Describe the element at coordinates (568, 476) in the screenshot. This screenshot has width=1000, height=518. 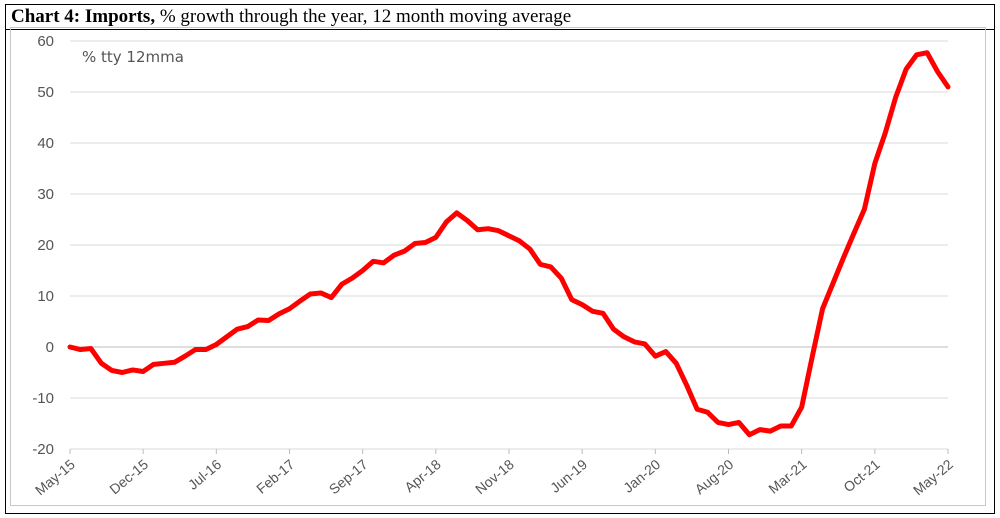
I see `x-tick-label: Jun-19` at that location.